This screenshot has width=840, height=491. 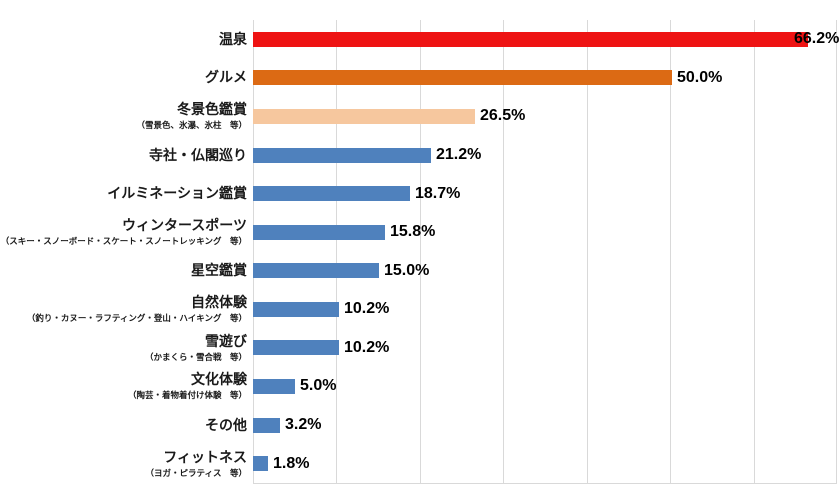 What do you see at coordinates (123, 241) in the screenshot?
I see `category-label-sub: （スキー・スノーボード・スケート・スノートレッキング 等）` at bounding box center [123, 241].